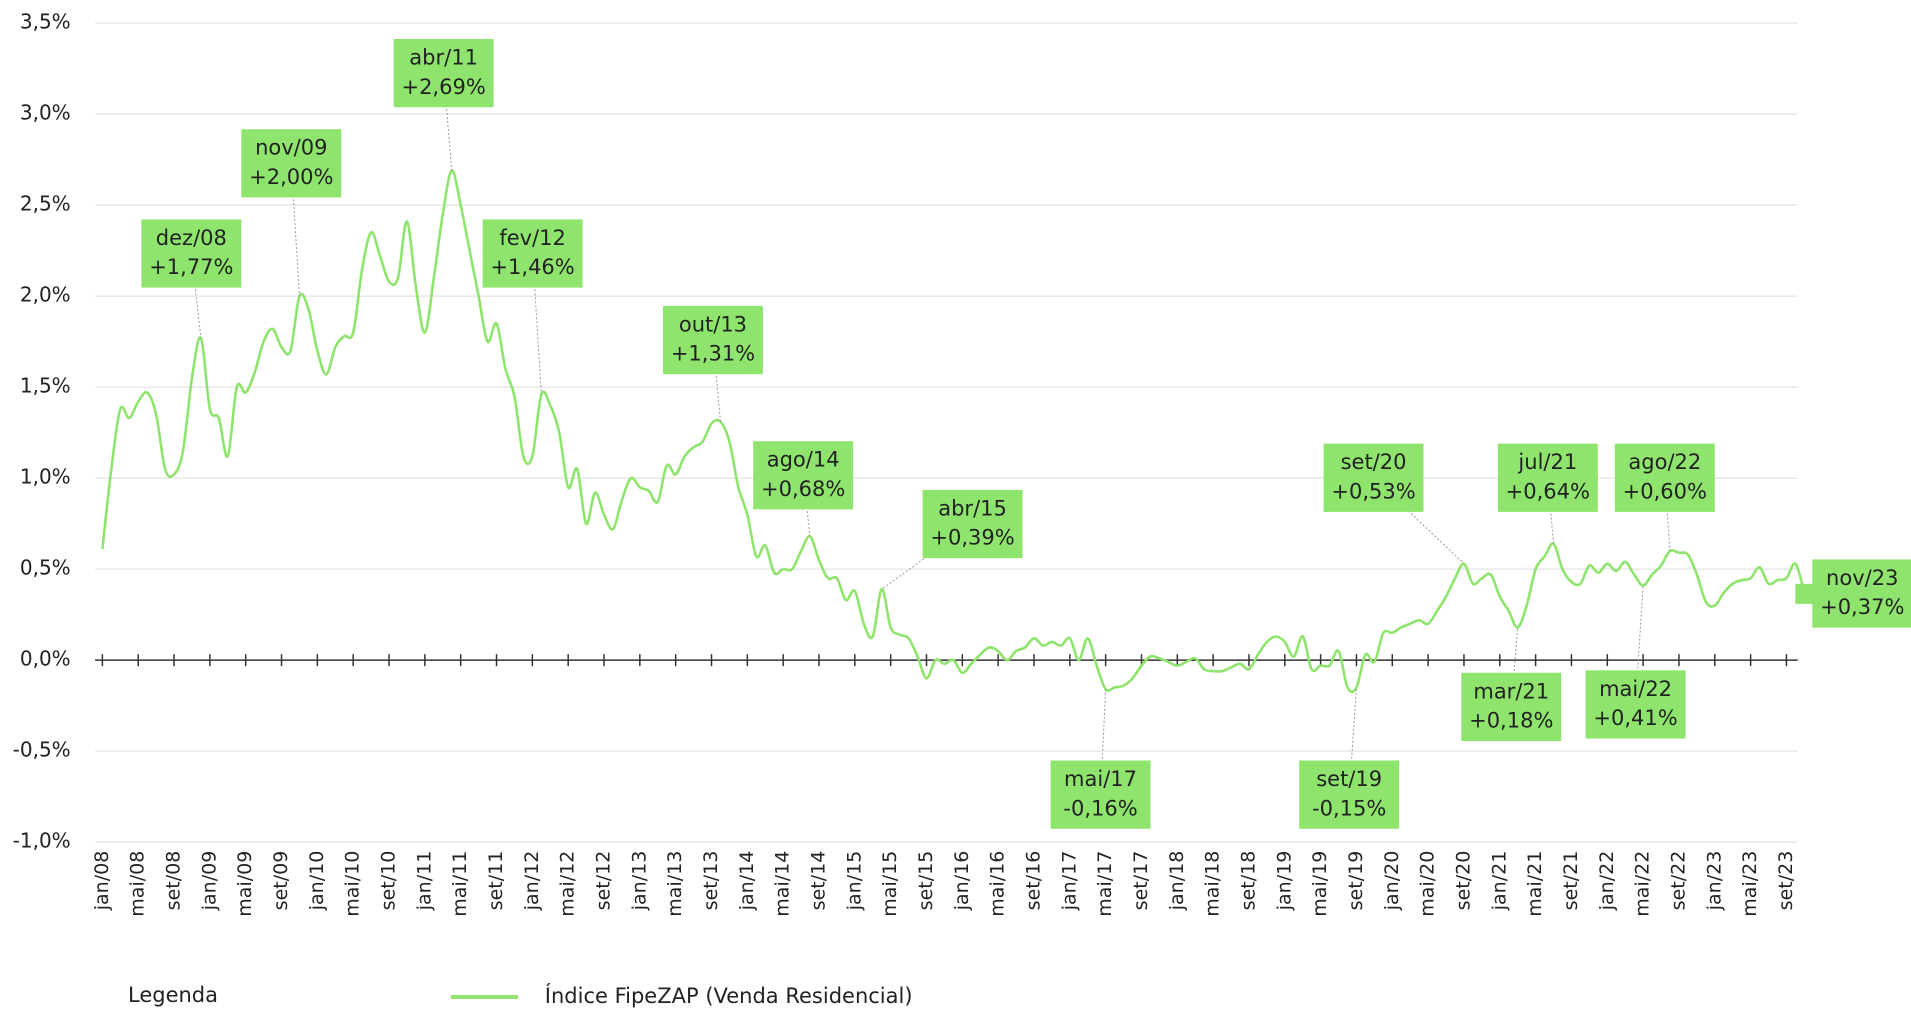 The height and width of the screenshot is (1010, 1911). I want to click on annotation-date: mar/21, so click(1511, 691).